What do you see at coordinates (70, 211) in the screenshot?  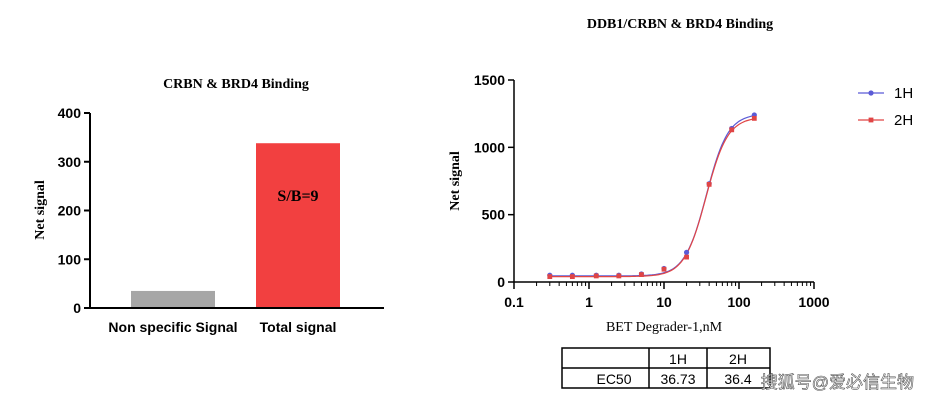 I see `bar-chart-y-tick-label: 200` at bounding box center [70, 211].